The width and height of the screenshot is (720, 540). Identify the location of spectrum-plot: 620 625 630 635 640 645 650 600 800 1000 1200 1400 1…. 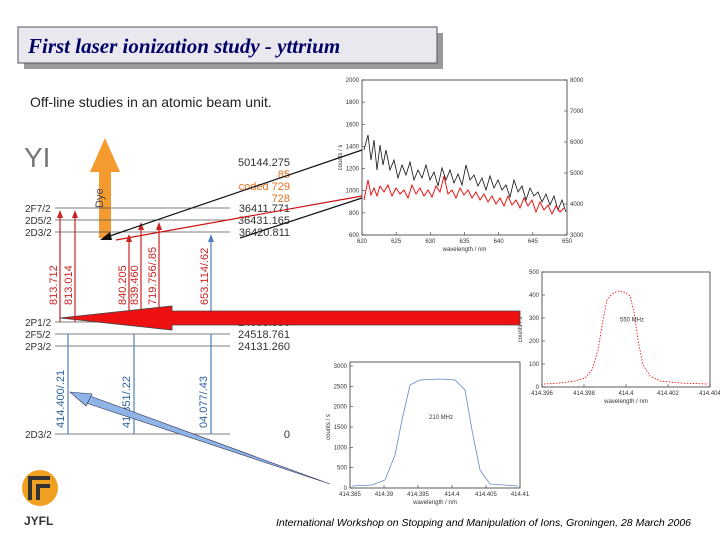
(461, 165).